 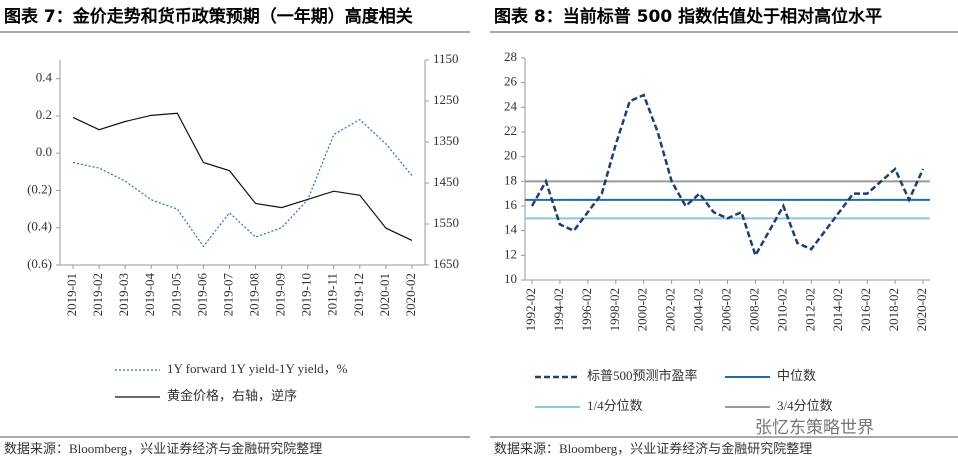 I want to click on y2-tick-label: 1250, so click(x=446, y=99).